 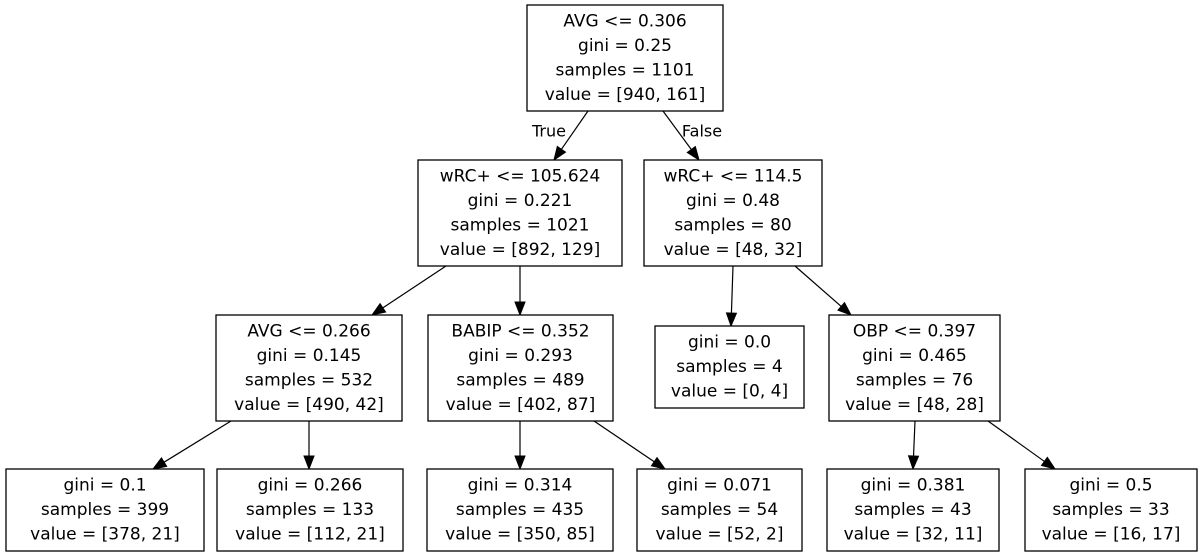 I want to click on node-text-line: gini = 0.071, so click(x=719, y=486).